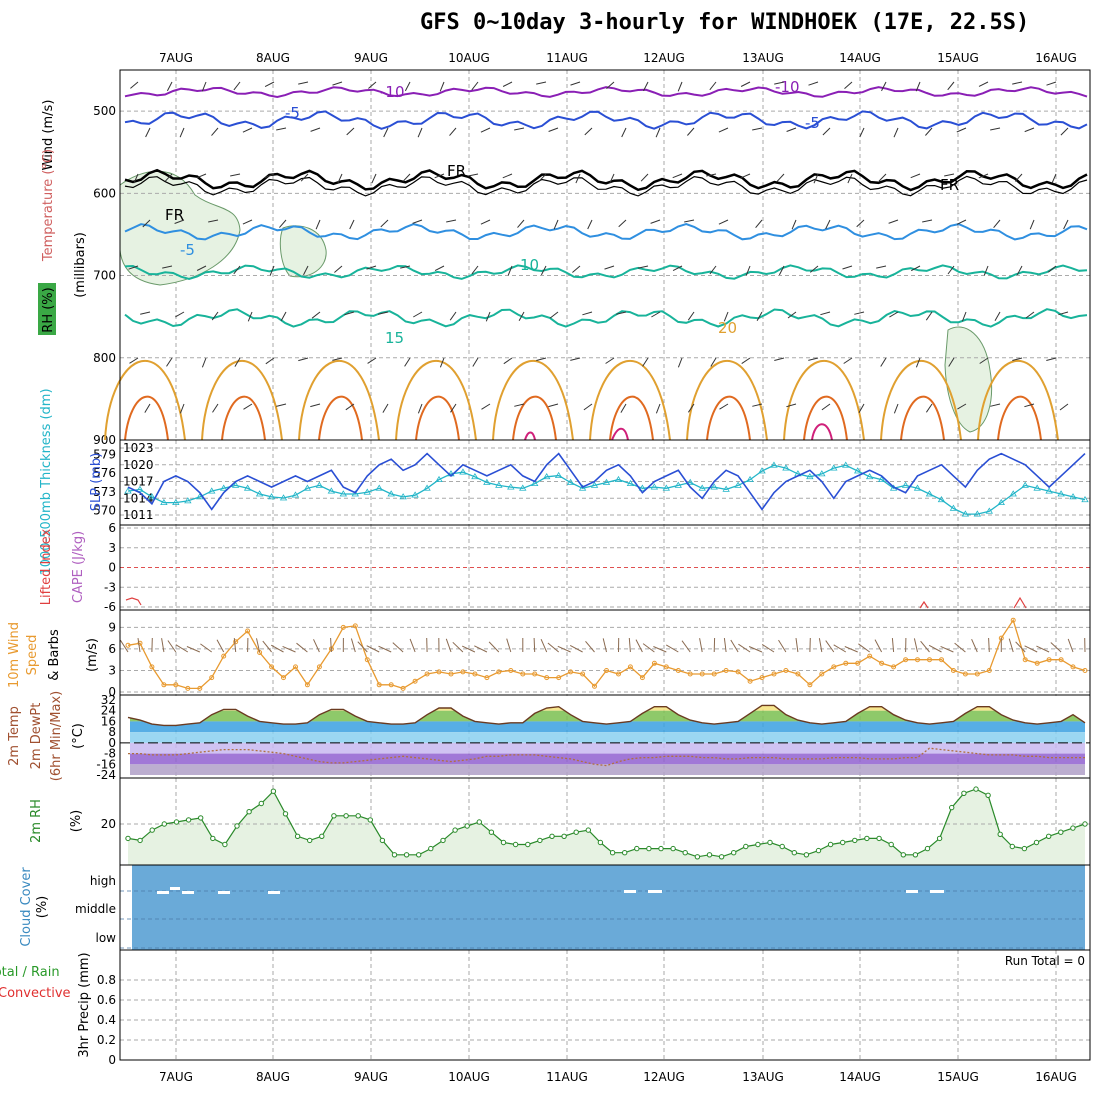 This screenshot has height=1100, width=1100. I want to click on temperature-tick-label: 16, so click(108, 721).